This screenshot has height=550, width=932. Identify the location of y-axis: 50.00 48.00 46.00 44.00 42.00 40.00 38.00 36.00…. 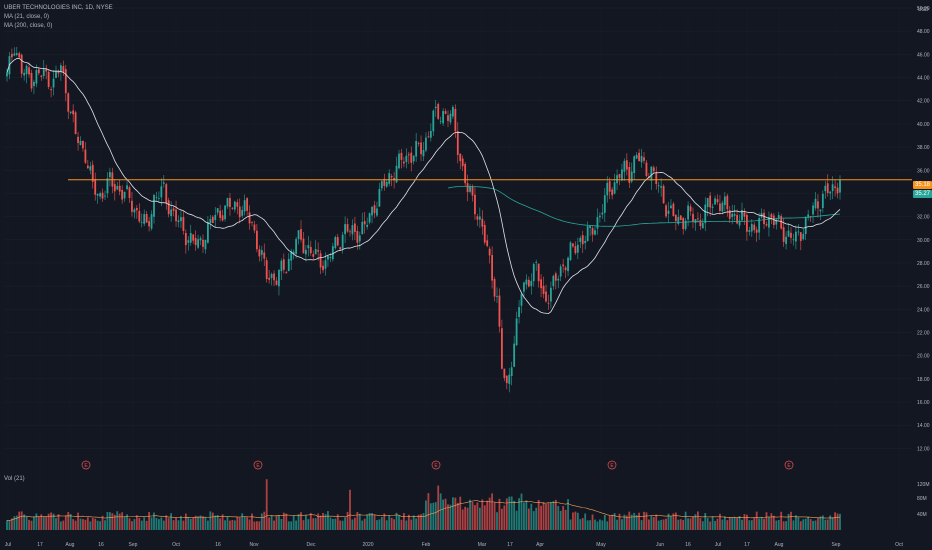
(923, 229).